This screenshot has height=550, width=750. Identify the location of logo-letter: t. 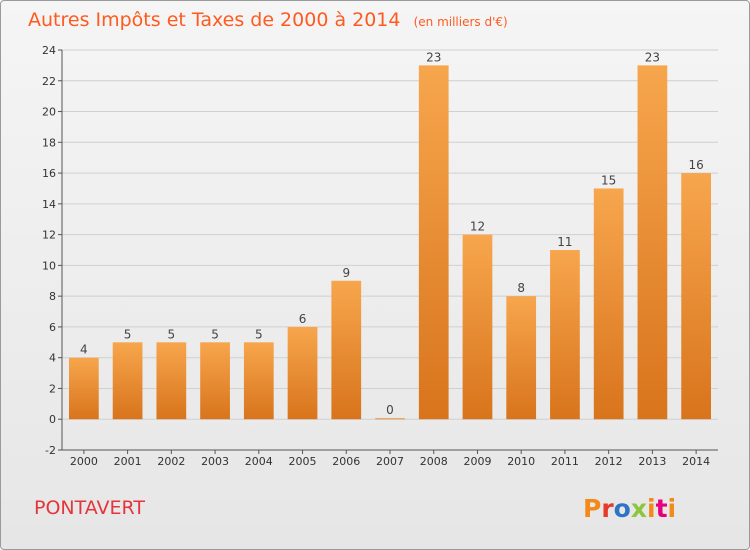
(662, 508).